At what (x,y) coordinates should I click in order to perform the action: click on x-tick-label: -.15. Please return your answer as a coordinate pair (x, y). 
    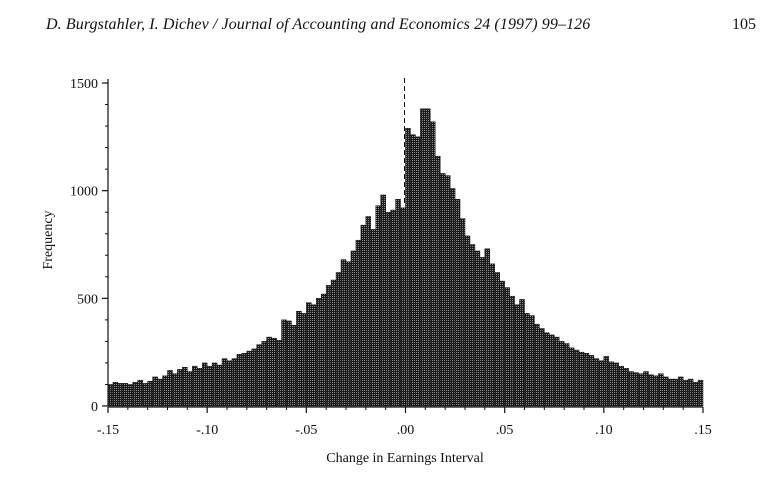
    Looking at the image, I should click on (108, 430).